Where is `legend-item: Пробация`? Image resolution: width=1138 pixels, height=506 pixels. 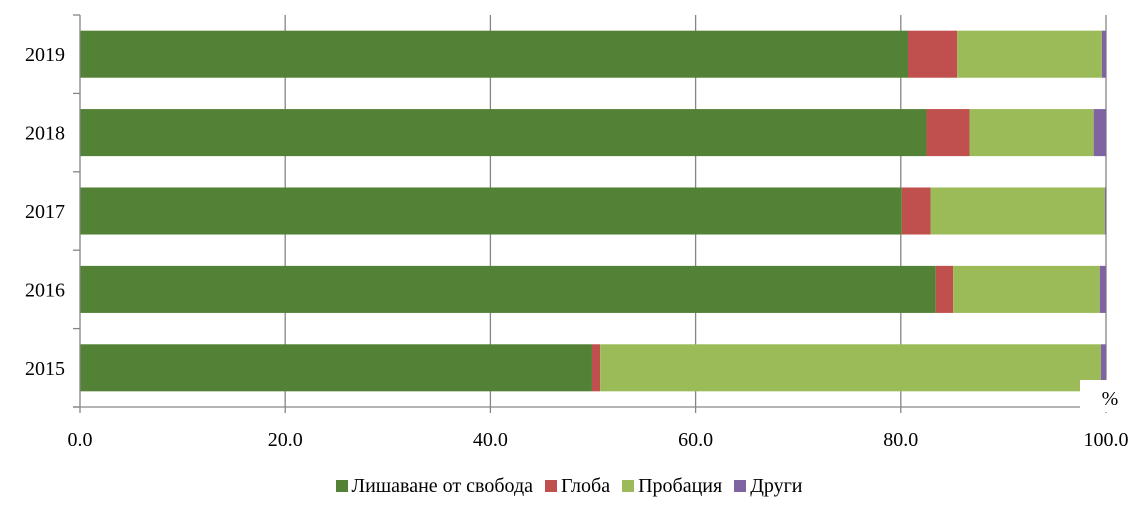 legend-item: Пробация is located at coordinates (672, 486).